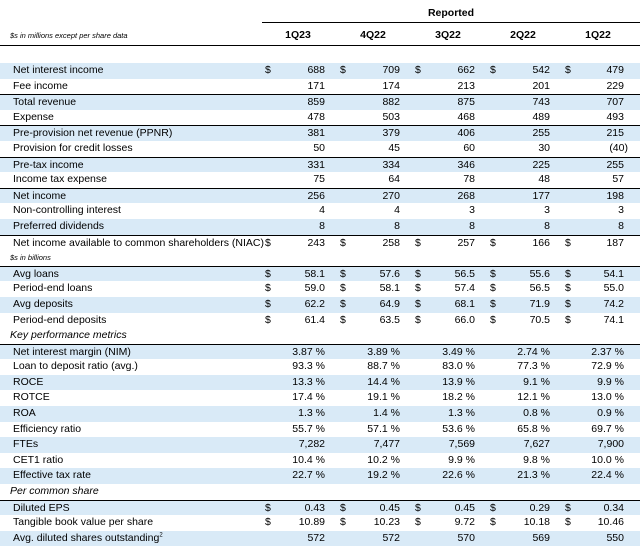 The width and height of the screenshot is (640, 546). I want to click on table-row: Provision for credit losses 50 45 60 30 (40), so click(320, 149).